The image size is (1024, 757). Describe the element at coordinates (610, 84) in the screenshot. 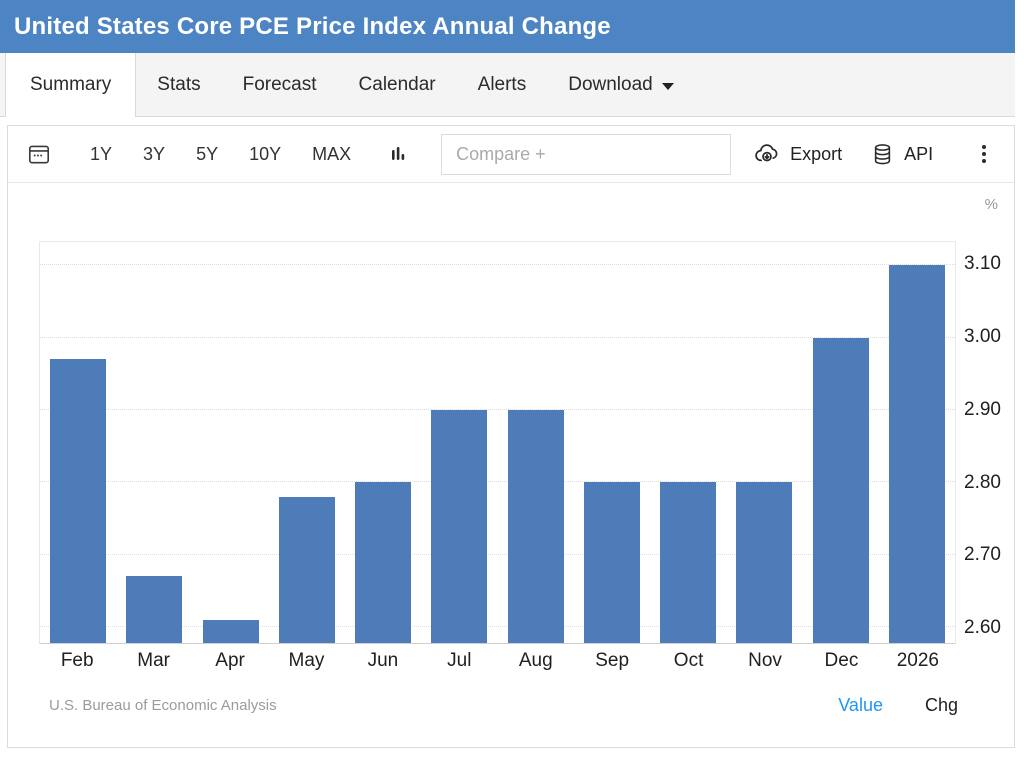

I see `tab-download-label: Download` at that location.